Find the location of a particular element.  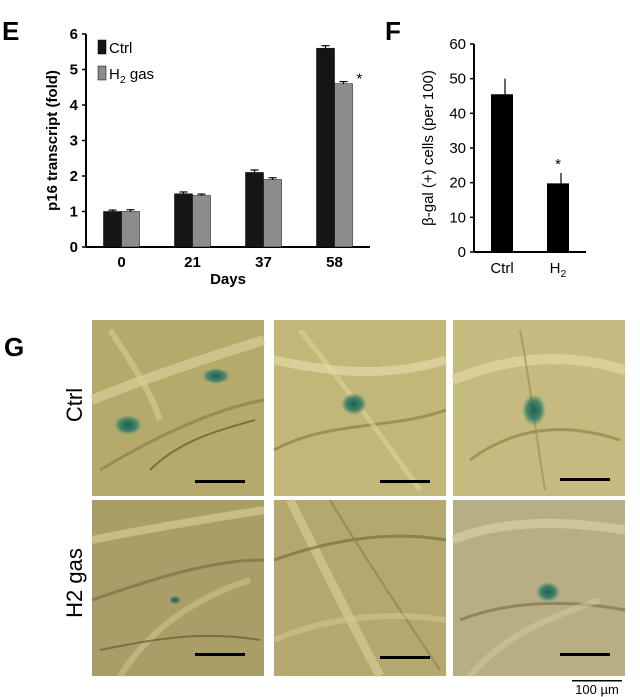

scale-bar-label: 100 µm is located at coordinates (597, 689).